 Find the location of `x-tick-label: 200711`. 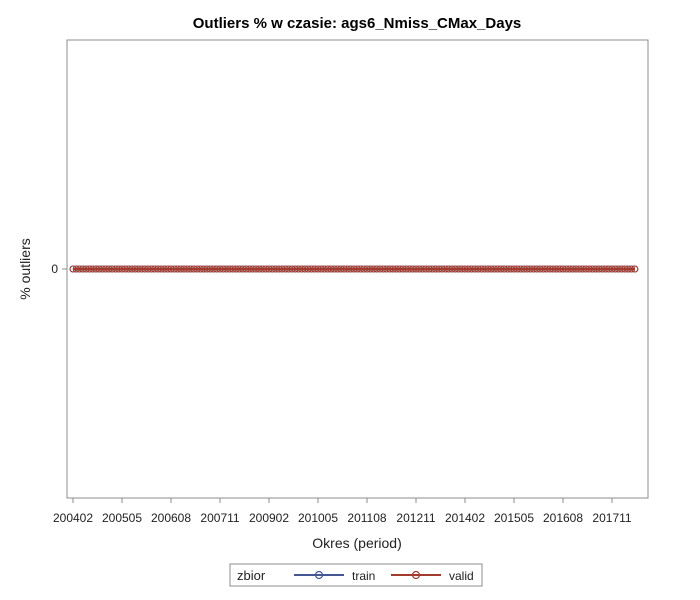

x-tick-label: 200711 is located at coordinates (219, 518).